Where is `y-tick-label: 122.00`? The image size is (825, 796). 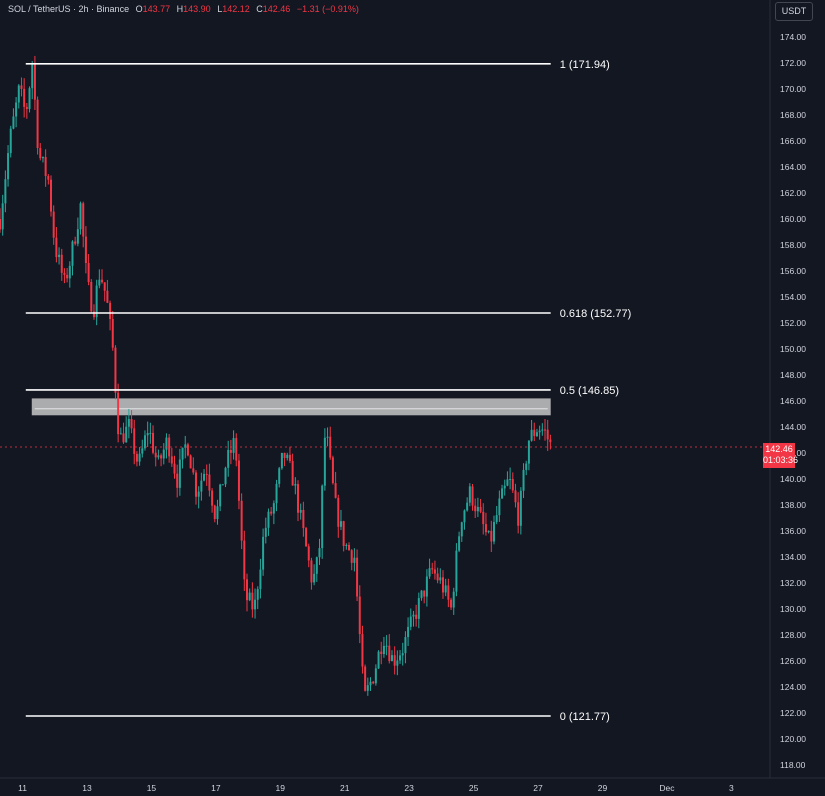 y-tick-label: 122.00 is located at coordinates (793, 713).